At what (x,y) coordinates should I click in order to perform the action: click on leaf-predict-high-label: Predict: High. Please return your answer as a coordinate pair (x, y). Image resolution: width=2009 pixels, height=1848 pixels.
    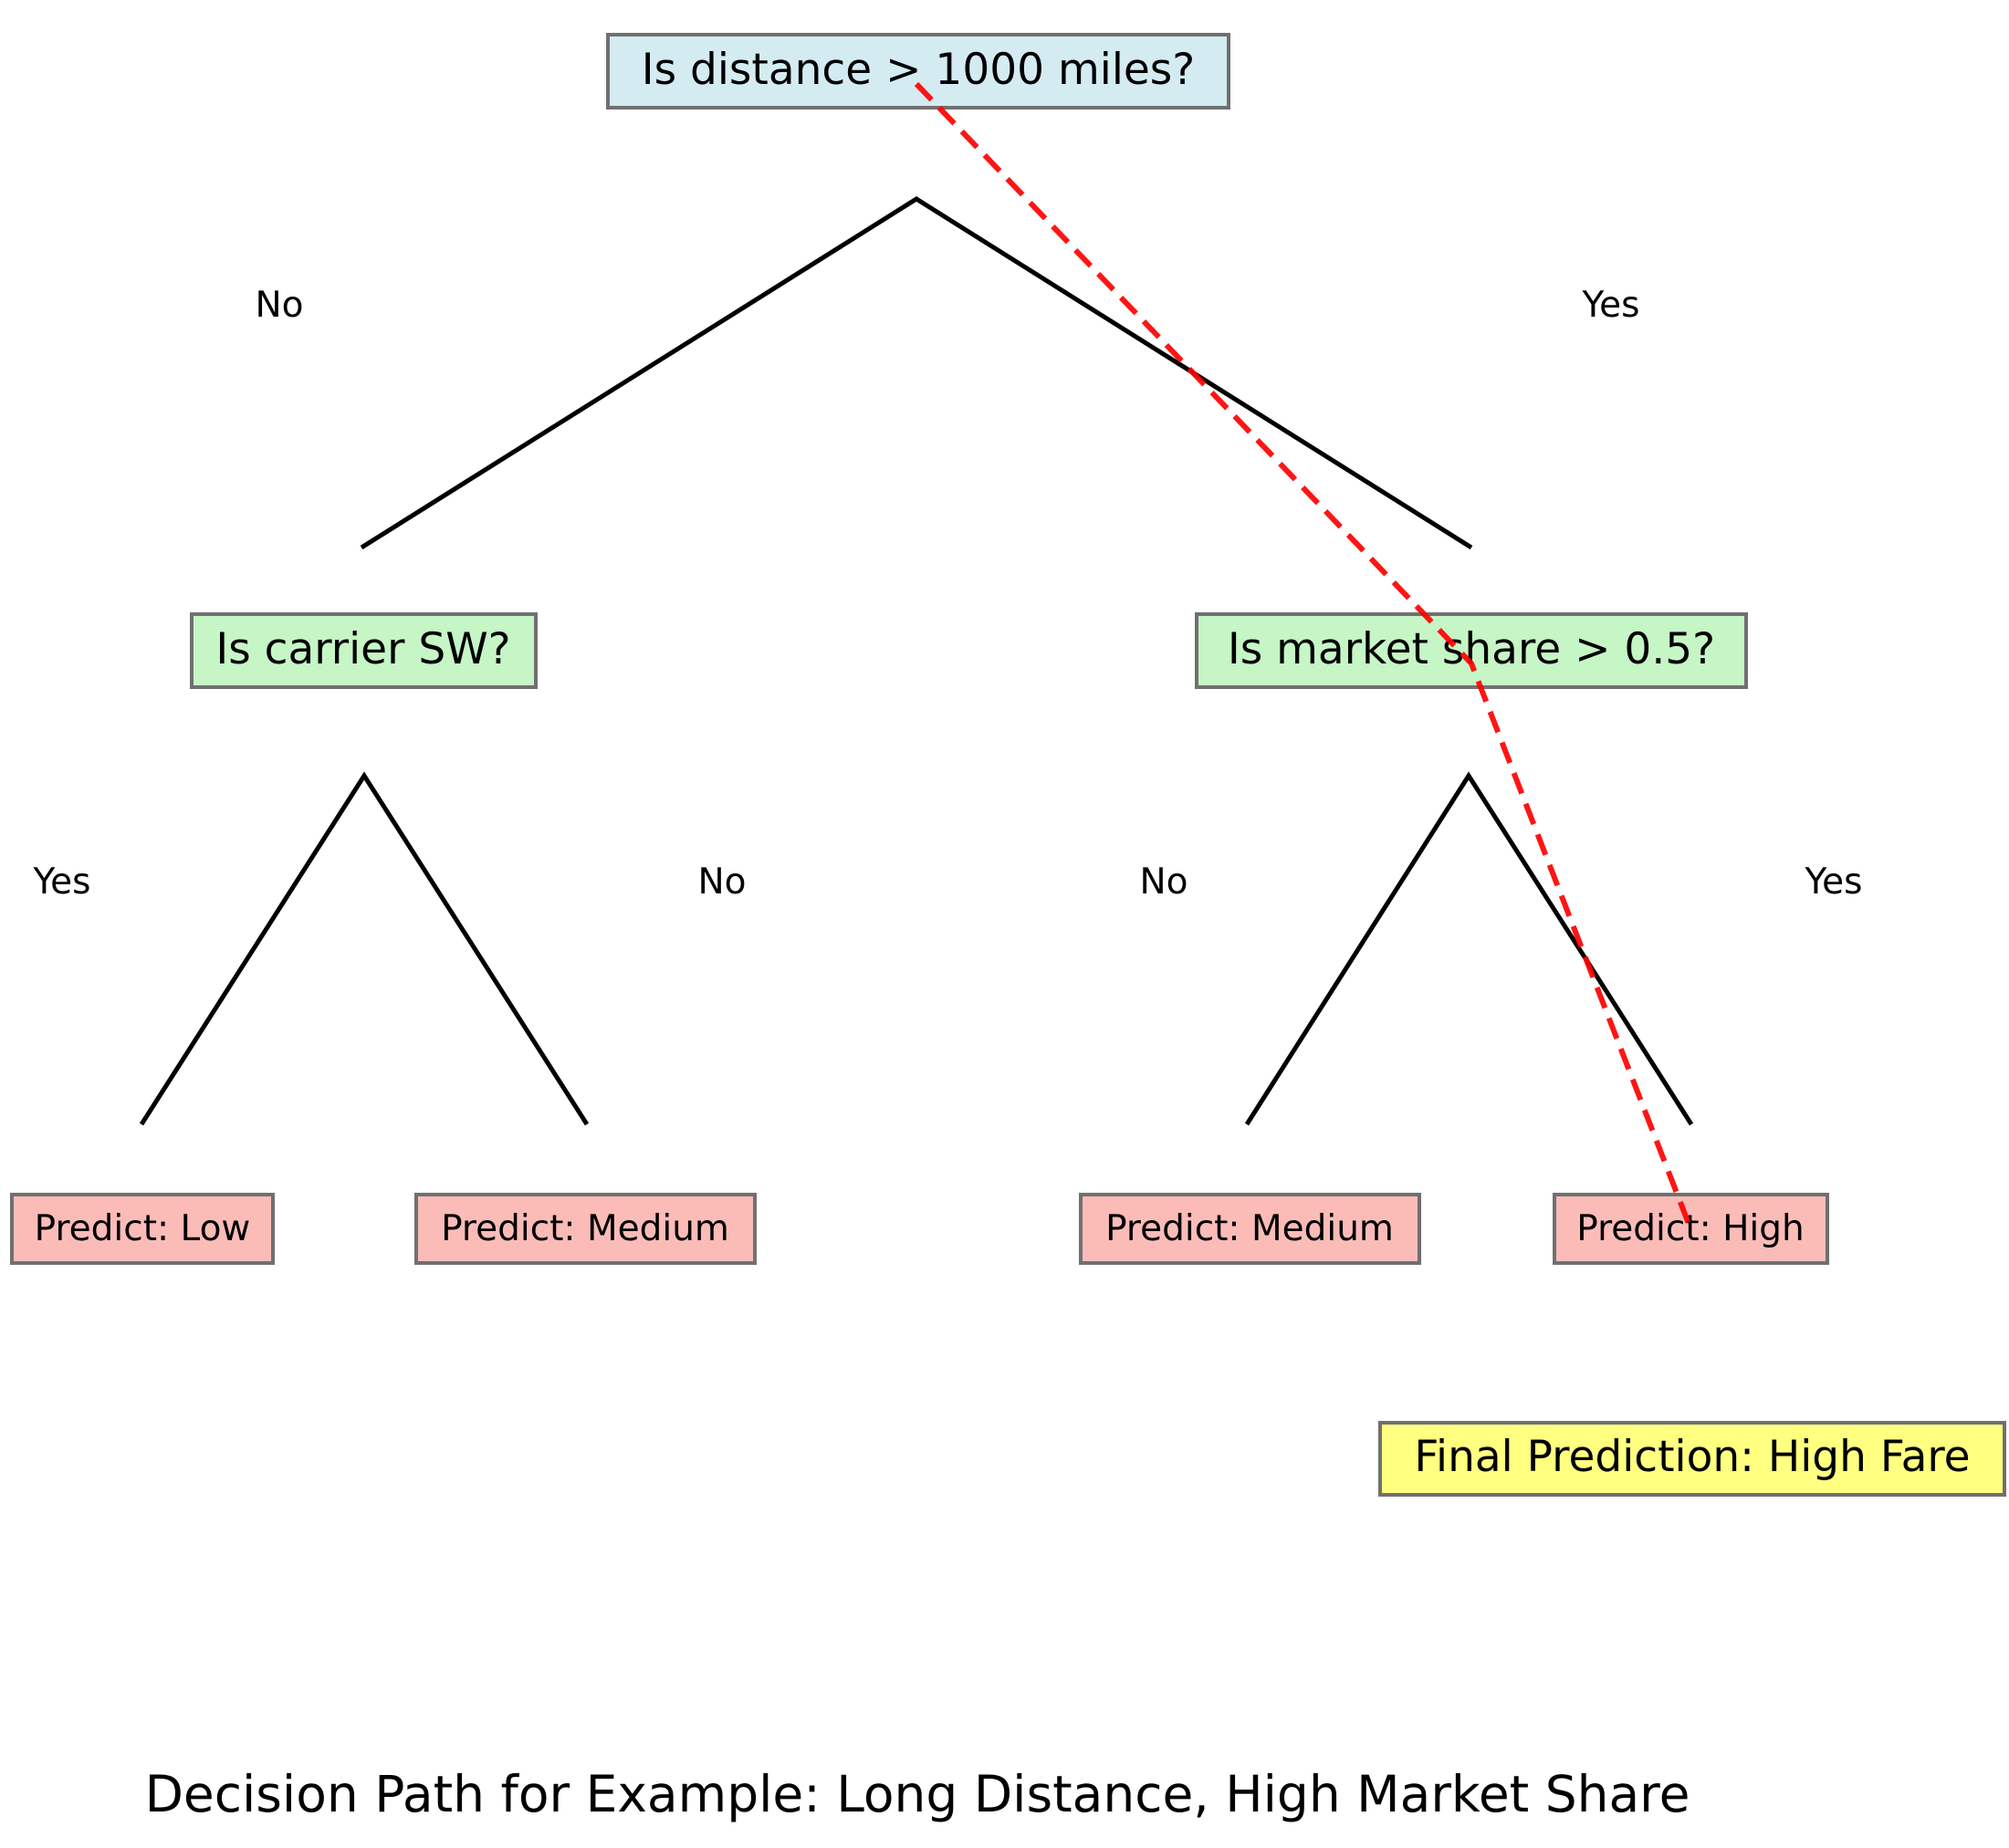
    Looking at the image, I should click on (1690, 1228).